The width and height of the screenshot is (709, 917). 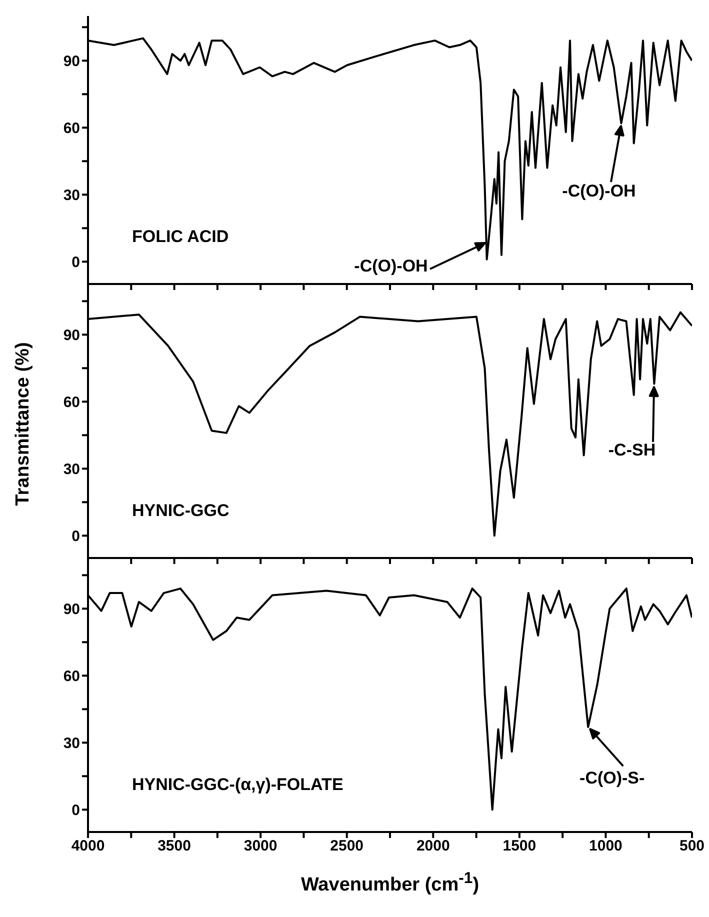 What do you see at coordinates (88, 846) in the screenshot?
I see `x-tick-label: 4000` at bounding box center [88, 846].